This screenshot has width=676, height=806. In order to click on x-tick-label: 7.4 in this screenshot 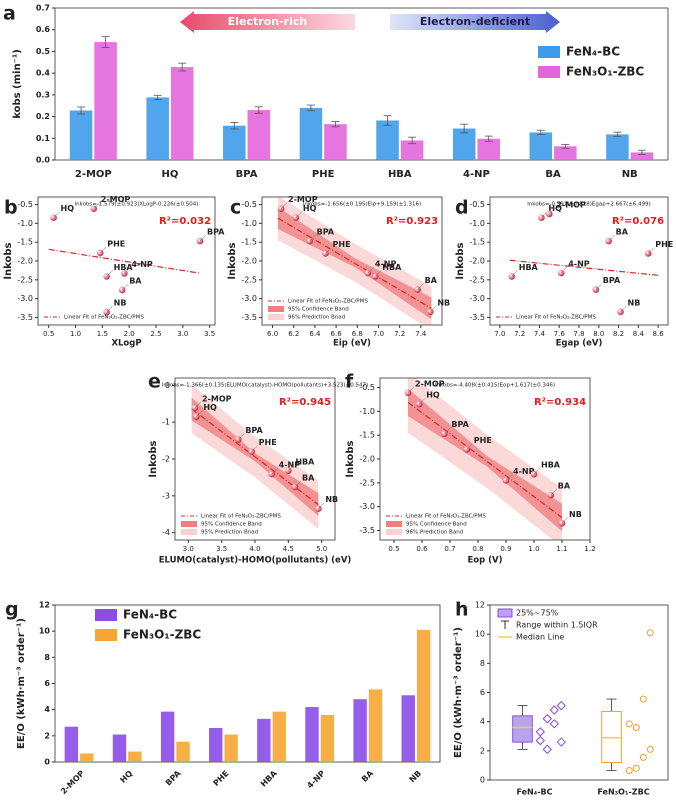, I will do `click(540, 334)`.